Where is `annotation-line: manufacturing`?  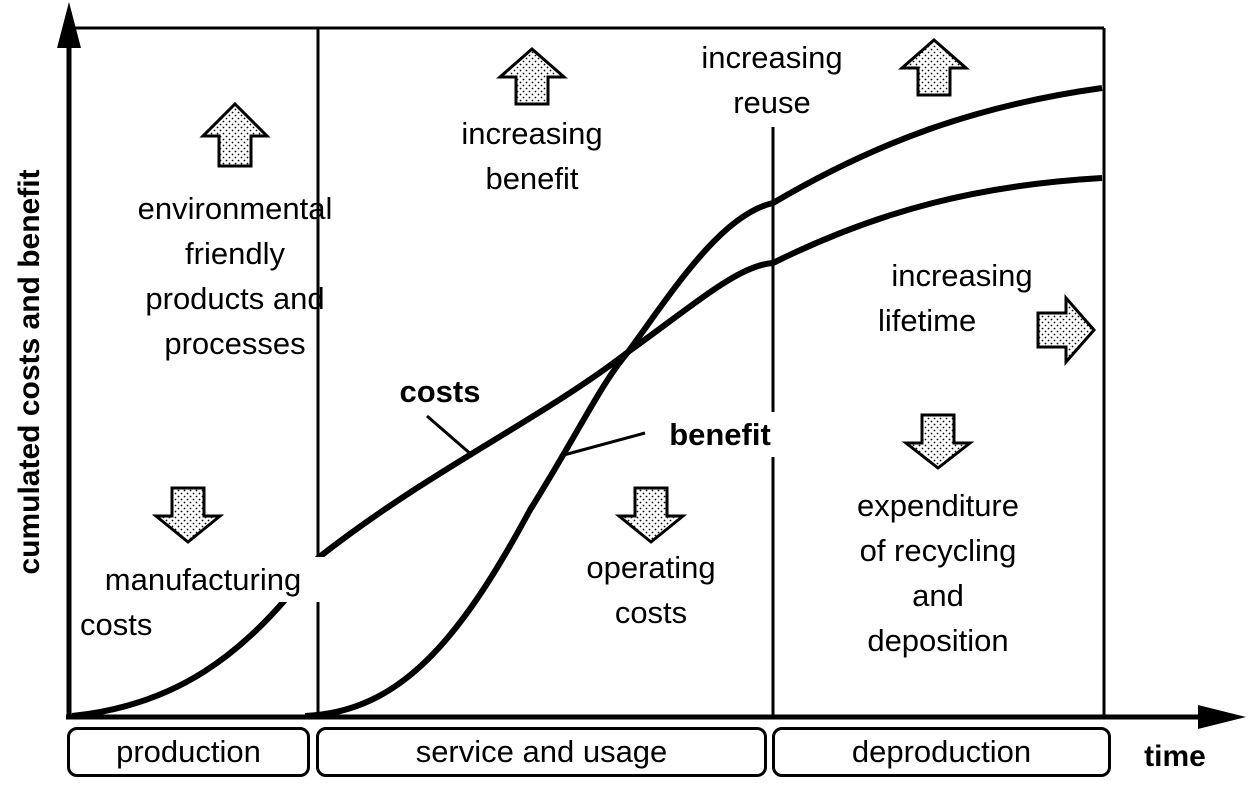
annotation-line: manufacturing is located at coordinates (203, 579).